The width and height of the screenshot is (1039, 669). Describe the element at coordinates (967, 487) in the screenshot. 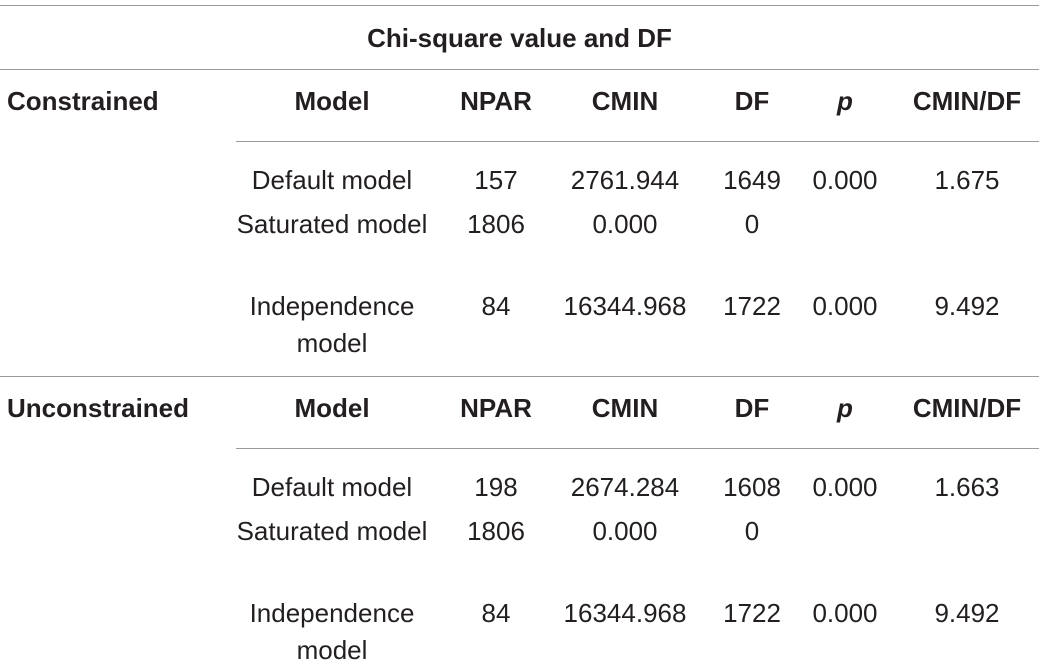

I see `cell-cmin-df: 1.663` at that location.